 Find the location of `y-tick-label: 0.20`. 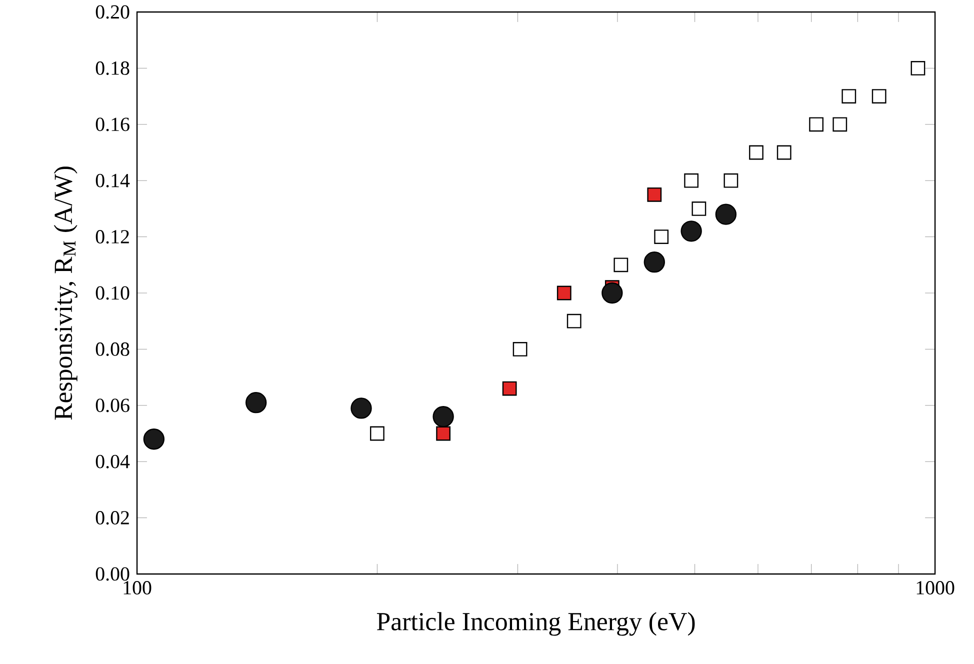

y-tick-label: 0.20 is located at coordinates (113, 12).